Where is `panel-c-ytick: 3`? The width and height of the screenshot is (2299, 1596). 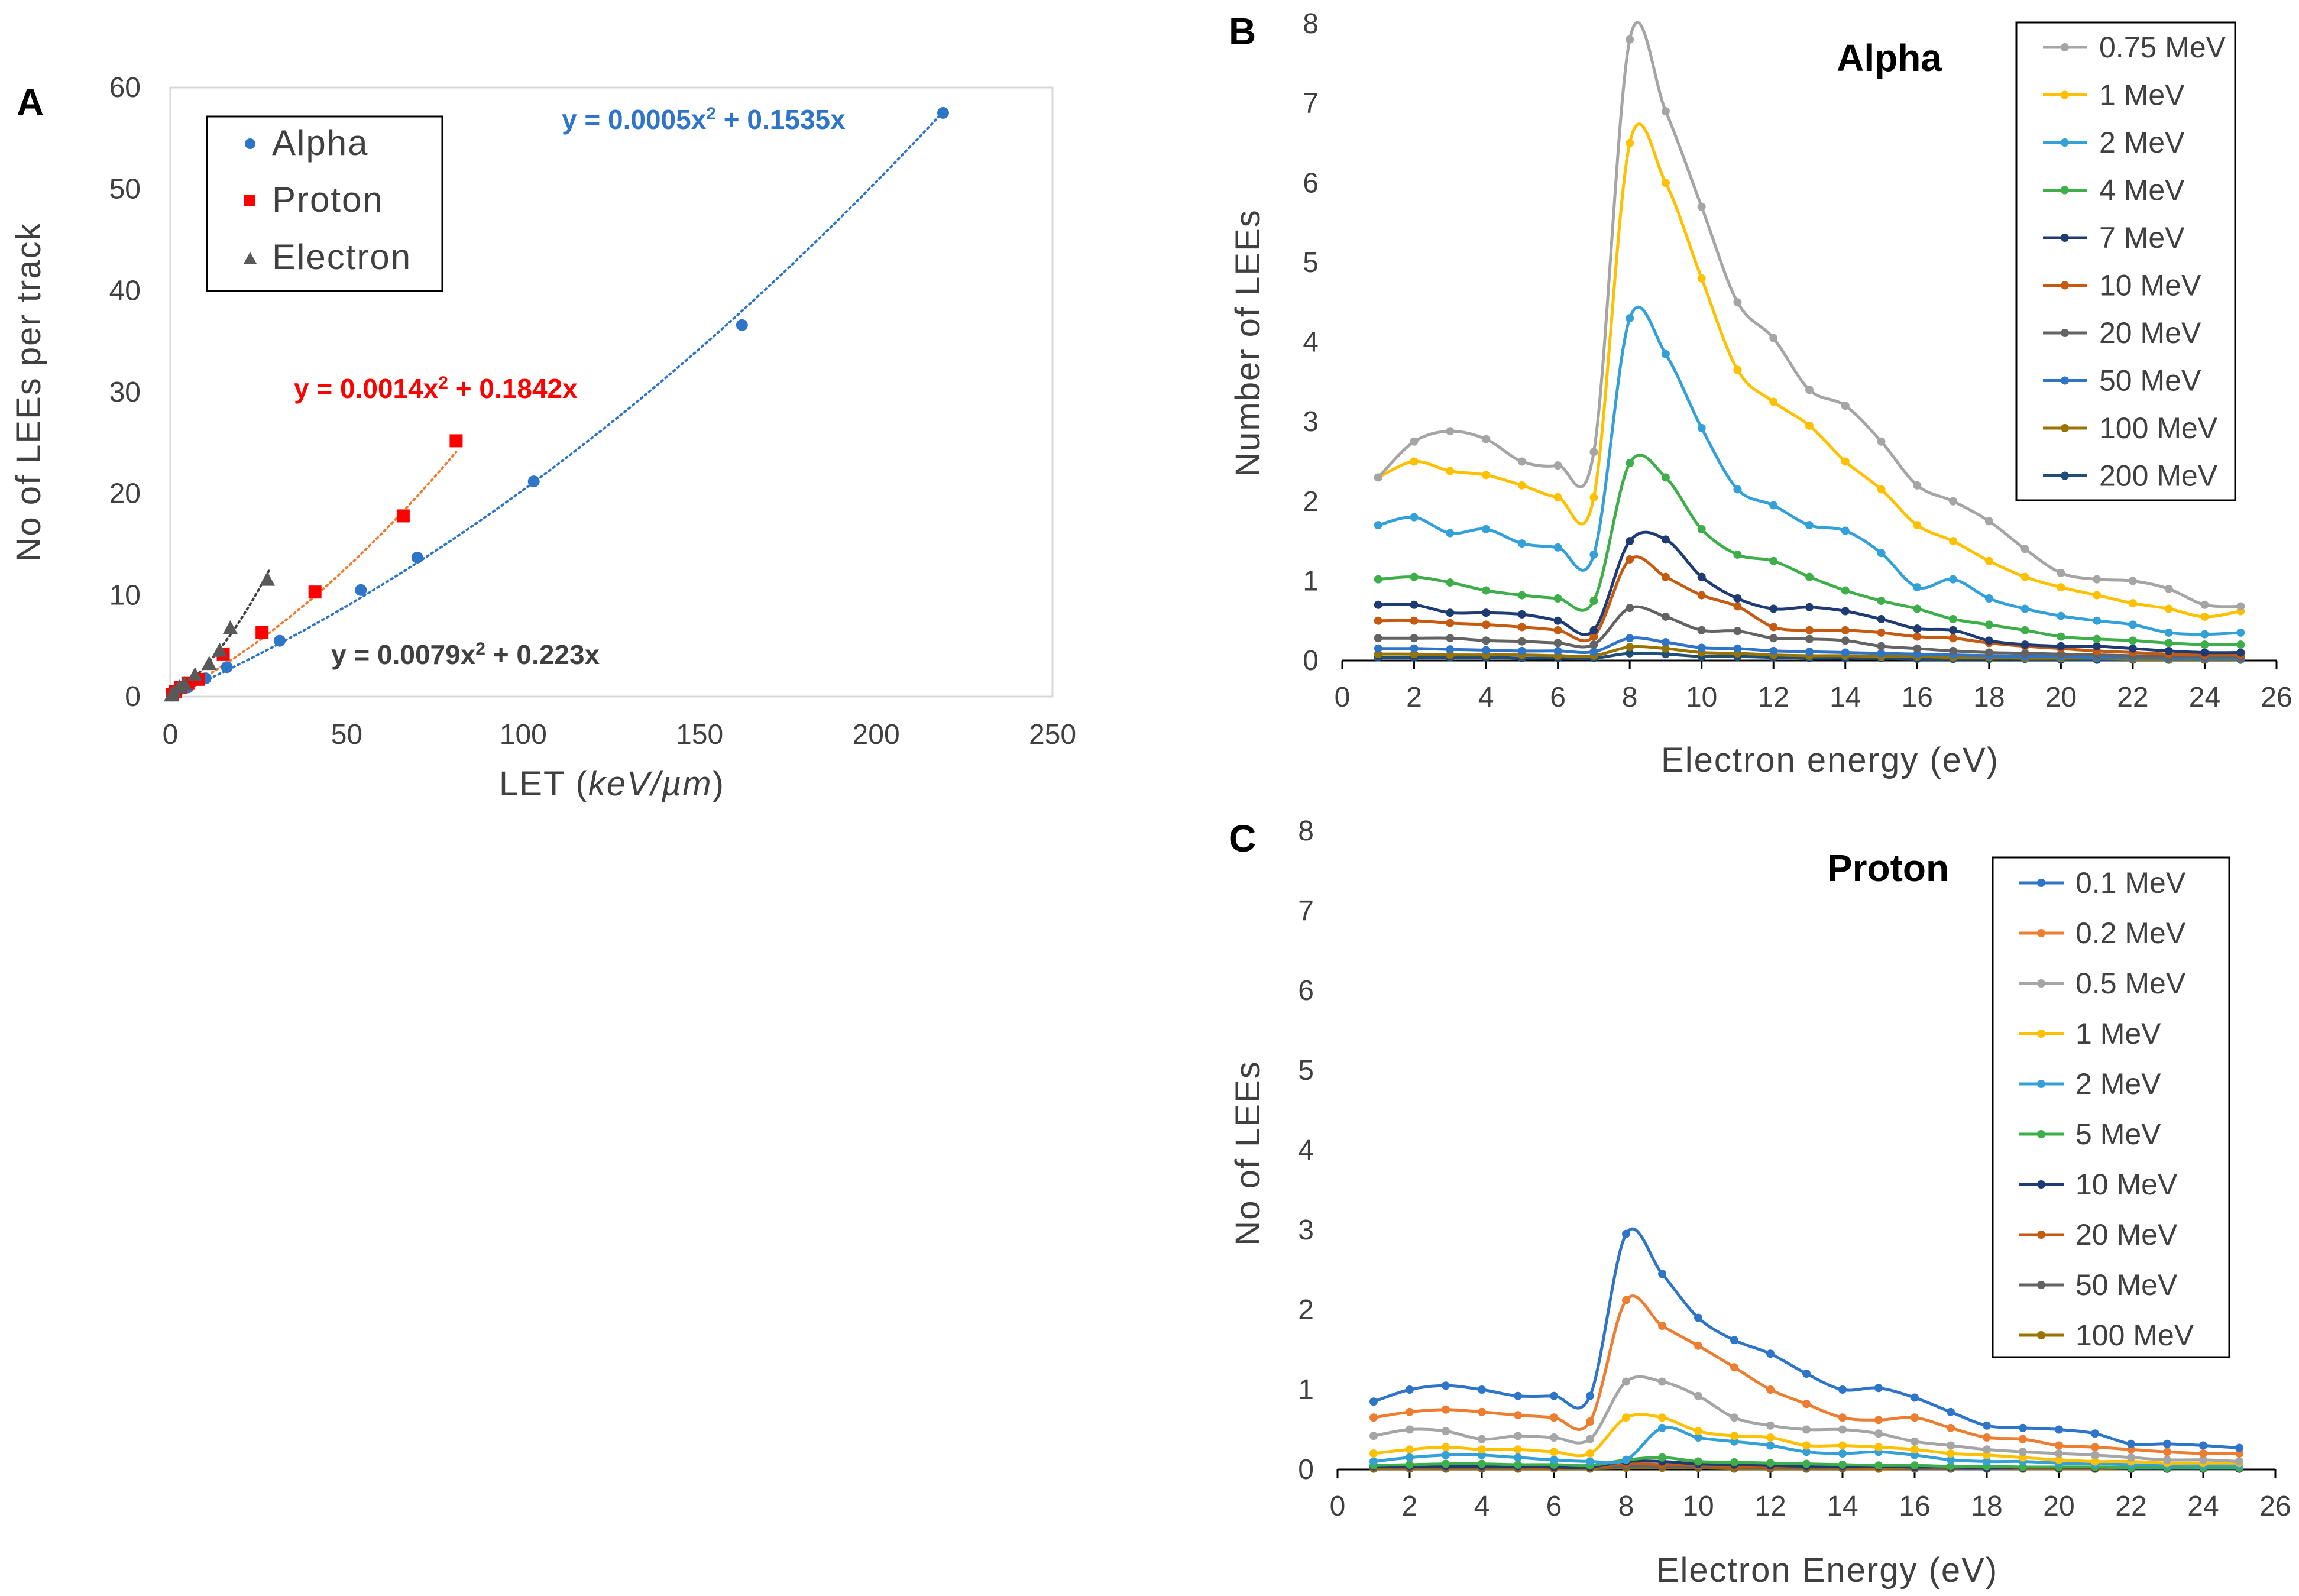 panel-c-ytick: 3 is located at coordinates (1306, 1230).